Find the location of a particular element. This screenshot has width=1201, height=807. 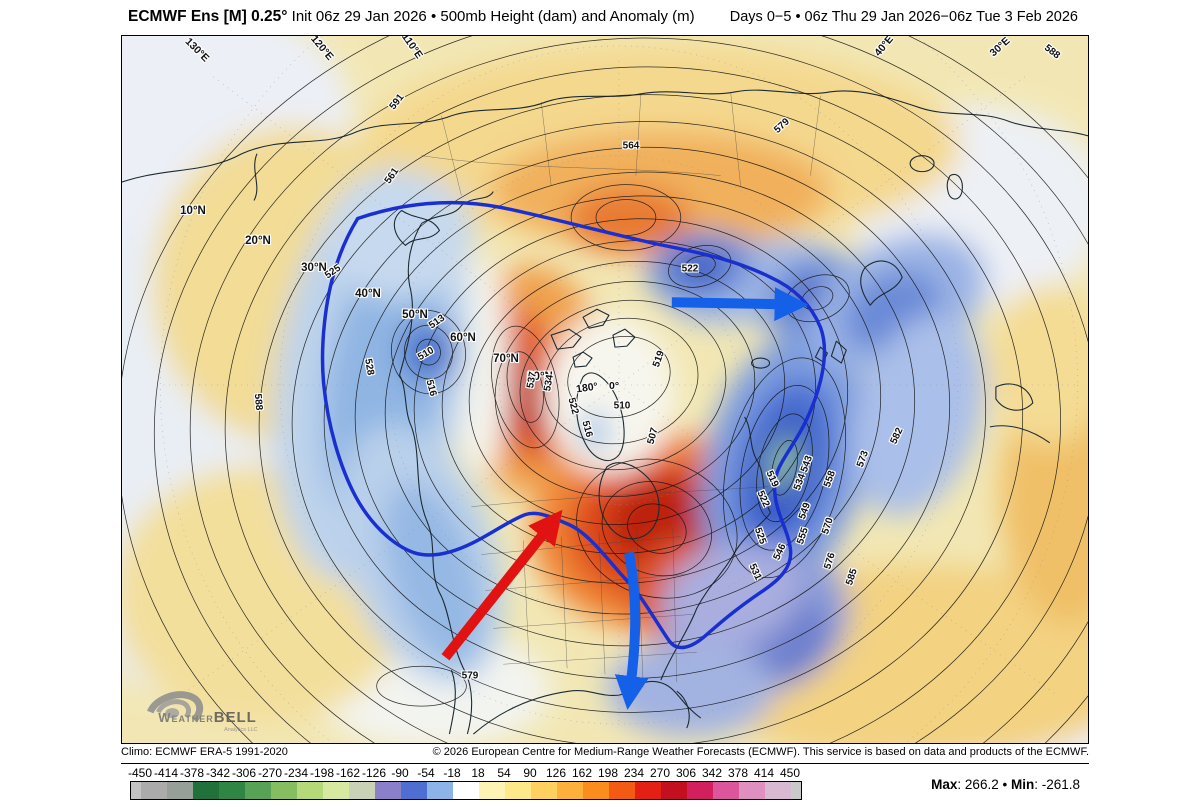

colorbar-tick: 414 is located at coordinates (764, 773).